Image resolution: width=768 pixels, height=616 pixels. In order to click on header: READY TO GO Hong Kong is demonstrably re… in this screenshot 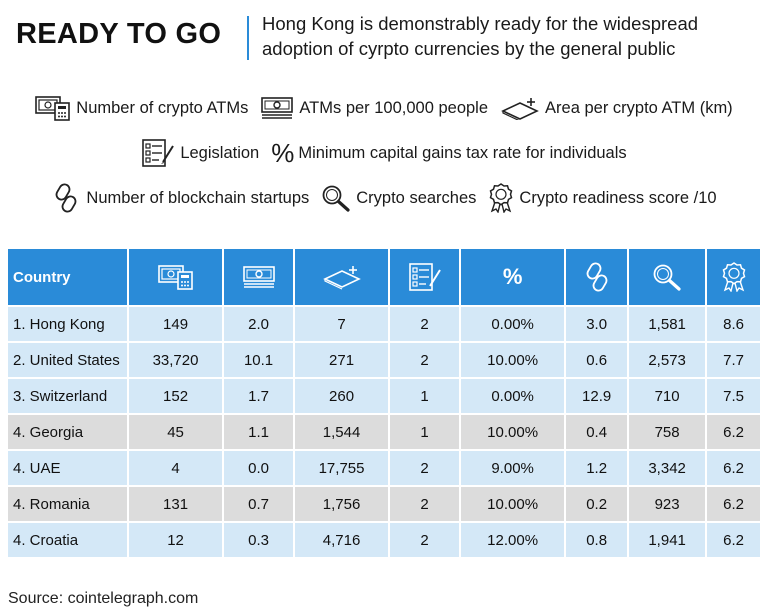, I will do `click(384, 35)`.